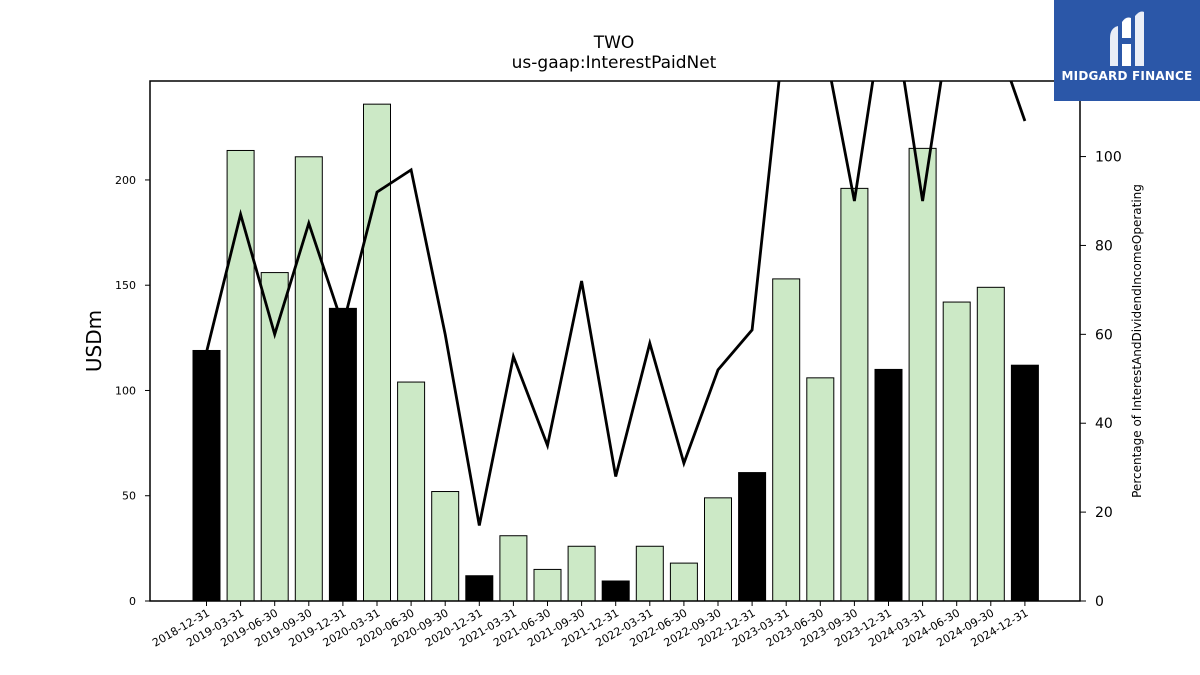  I want to click on y-tick-label: 50, so click(129, 496).